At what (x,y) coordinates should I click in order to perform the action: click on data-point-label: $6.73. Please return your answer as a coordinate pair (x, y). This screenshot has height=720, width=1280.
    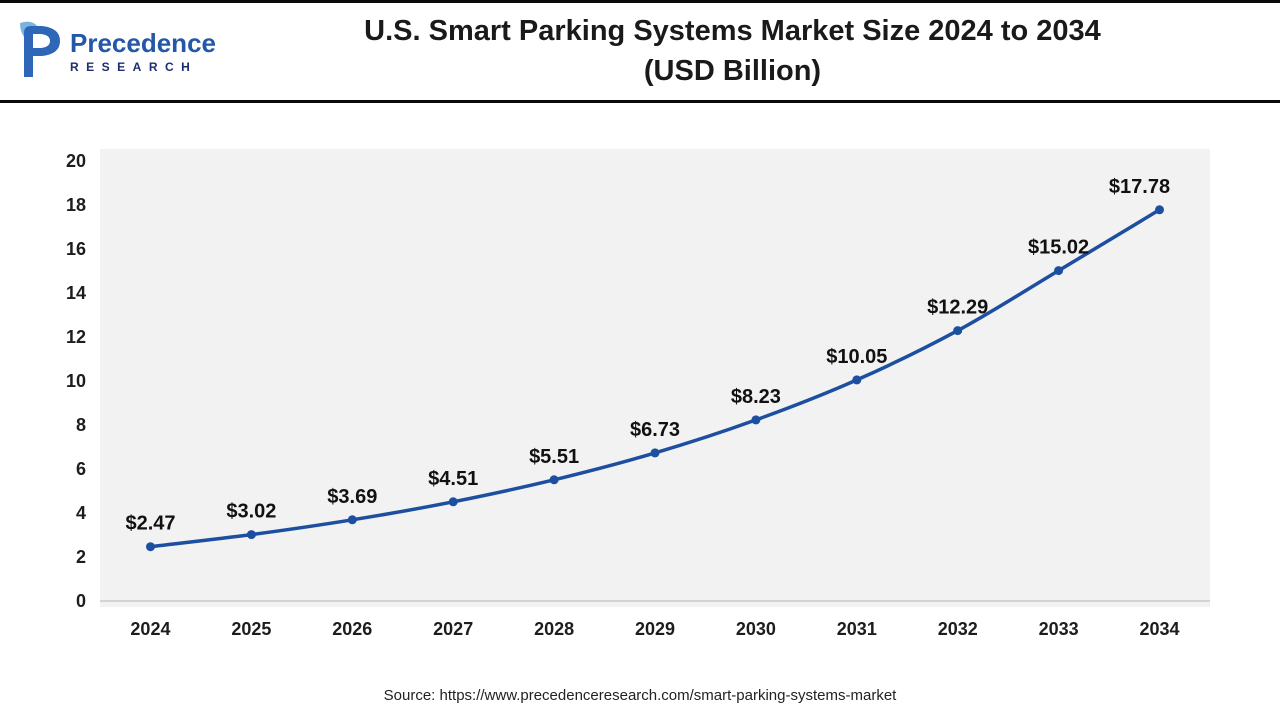
    Looking at the image, I should click on (655, 430).